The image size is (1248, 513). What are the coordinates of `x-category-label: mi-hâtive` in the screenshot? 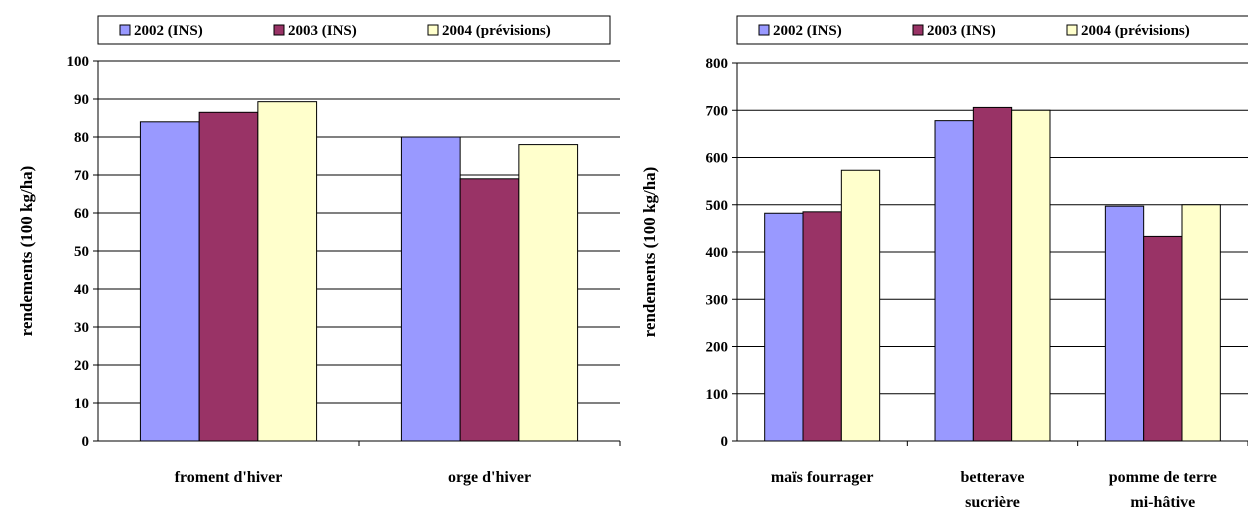 It's located at (1162, 502).